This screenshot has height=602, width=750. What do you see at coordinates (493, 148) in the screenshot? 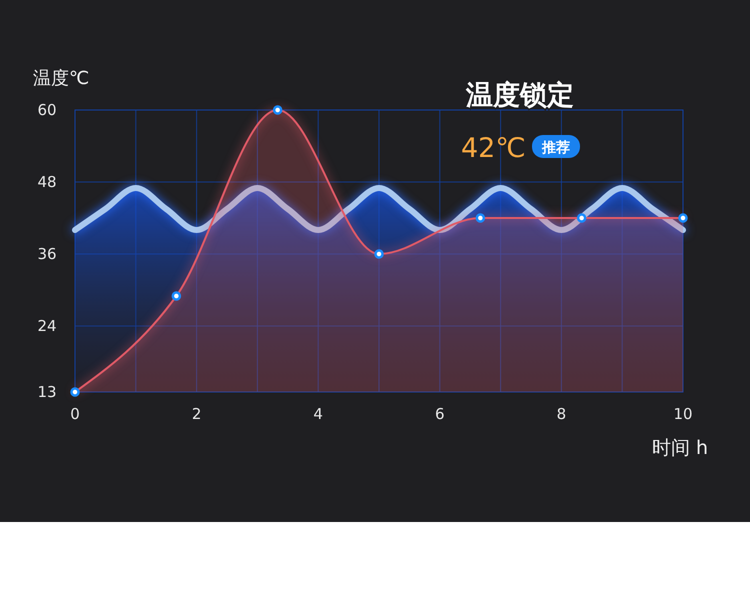
I see `annotation: 42℃` at bounding box center [493, 148].